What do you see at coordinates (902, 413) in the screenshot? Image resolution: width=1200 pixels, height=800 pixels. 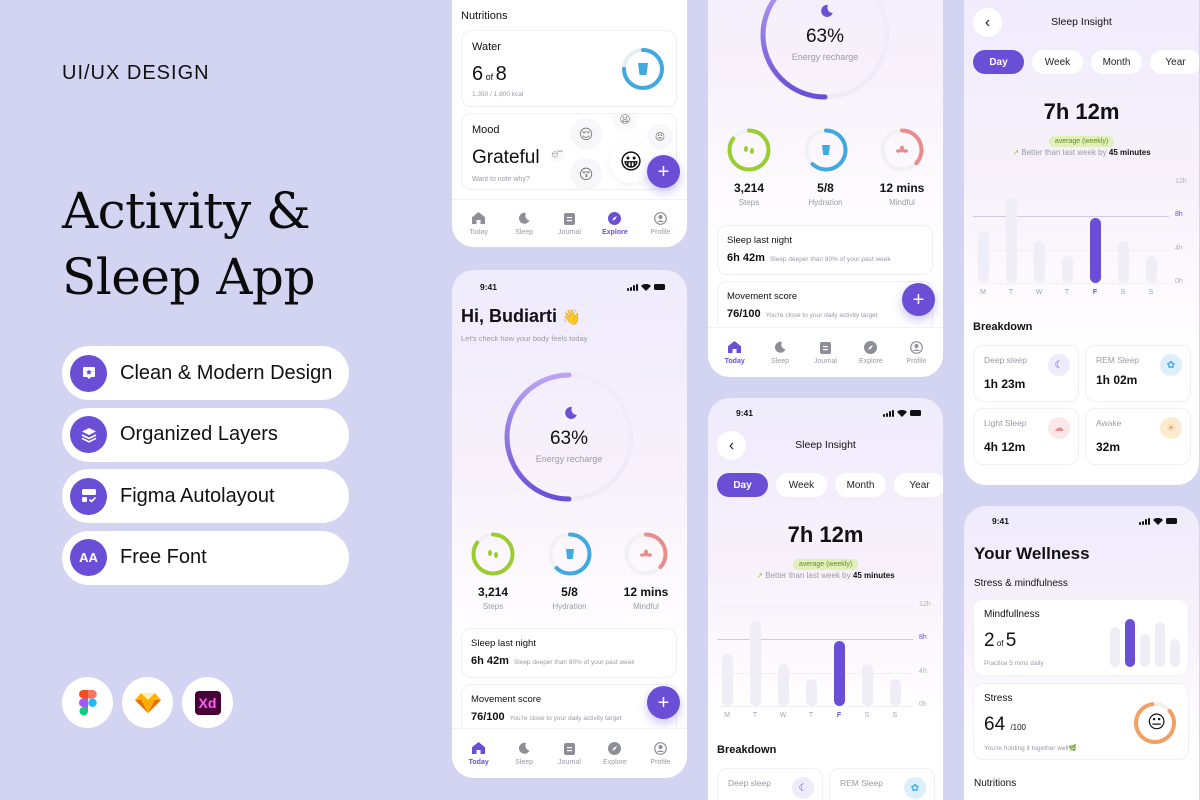 I see `wifi-icon` at bounding box center [902, 413].